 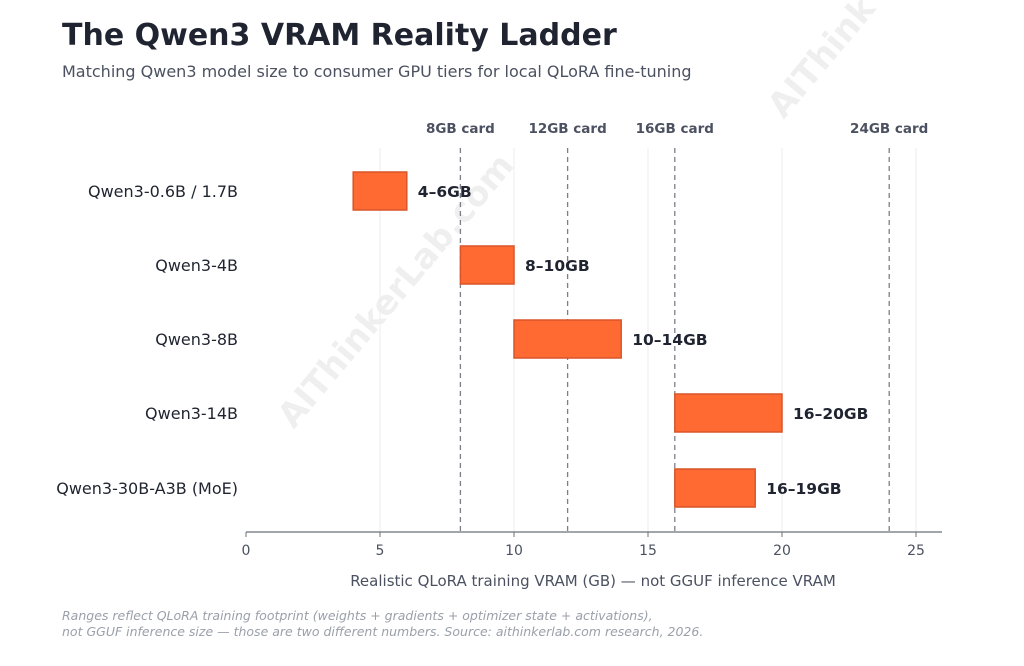 What do you see at coordinates (196, 339) in the screenshot?
I see `category-label: Qwen3-8B` at bounding box center [196, 339].